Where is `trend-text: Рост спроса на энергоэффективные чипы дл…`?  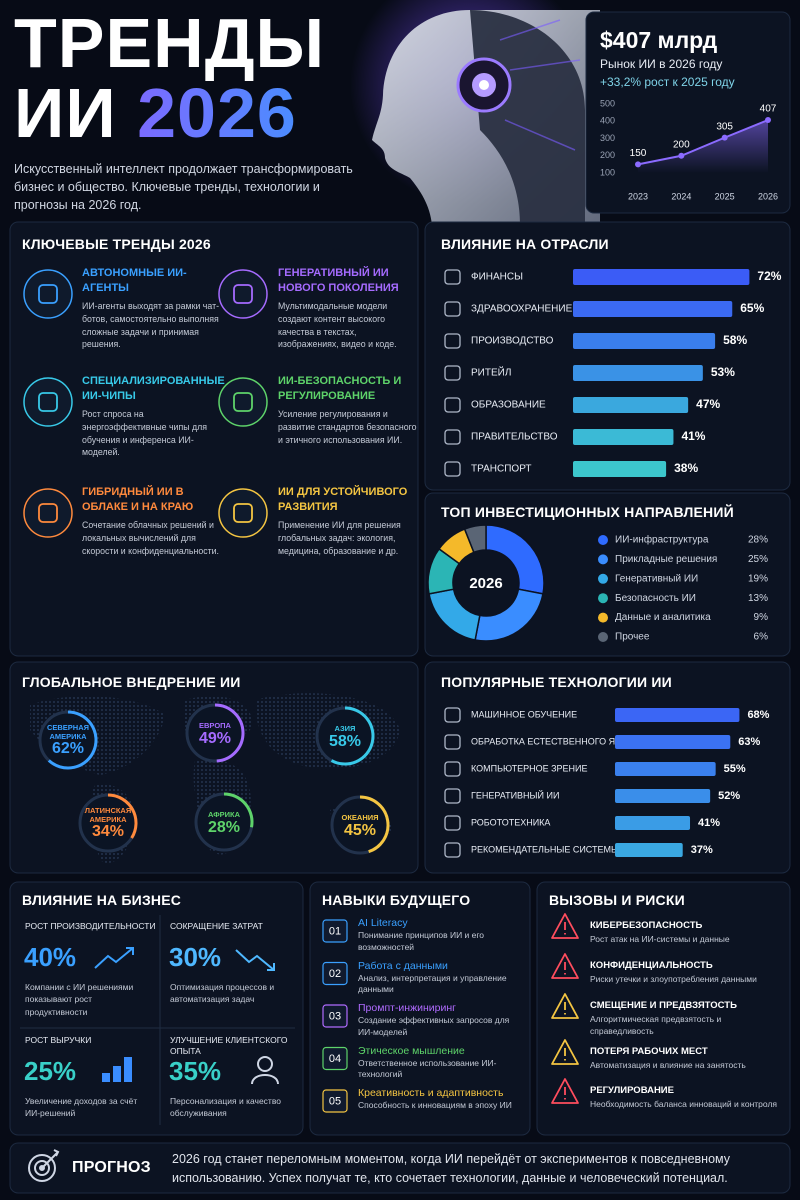
trend-text: Рост спроса на энергоэффективные чипы дл… is located at coordinates (145, 433).